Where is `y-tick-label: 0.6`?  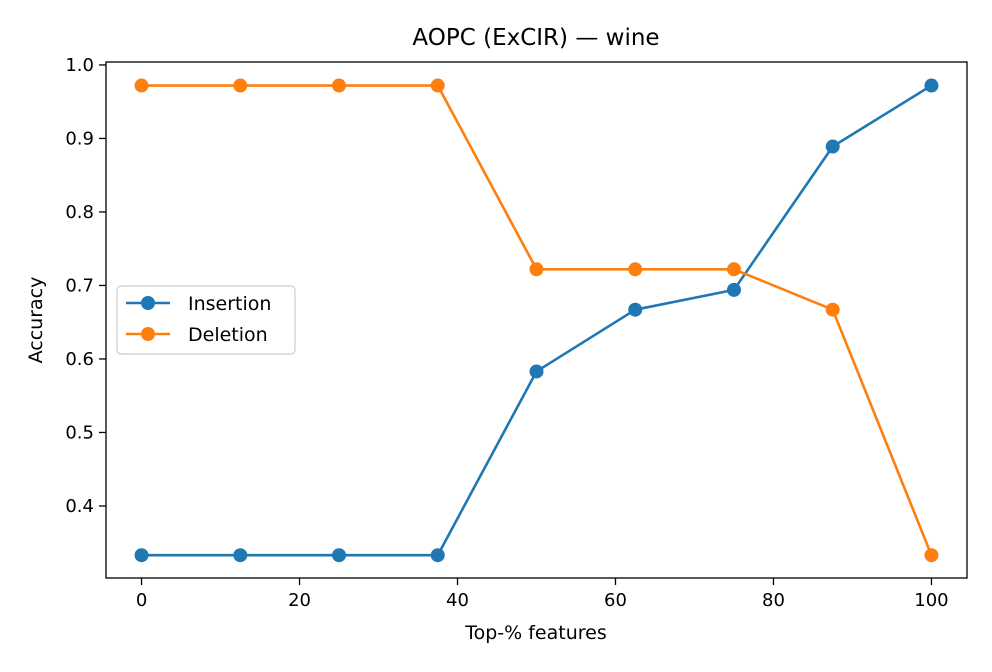
y-tick-label: 0.6 is located at coordinates (79, 359).